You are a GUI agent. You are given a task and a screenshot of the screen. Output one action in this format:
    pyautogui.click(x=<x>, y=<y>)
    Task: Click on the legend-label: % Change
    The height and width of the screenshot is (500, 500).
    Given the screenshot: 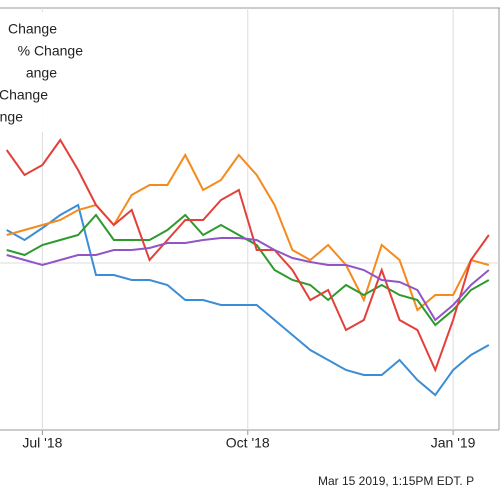 What is the action you would take?
    pyautogui.click(x=51, y=51)
    